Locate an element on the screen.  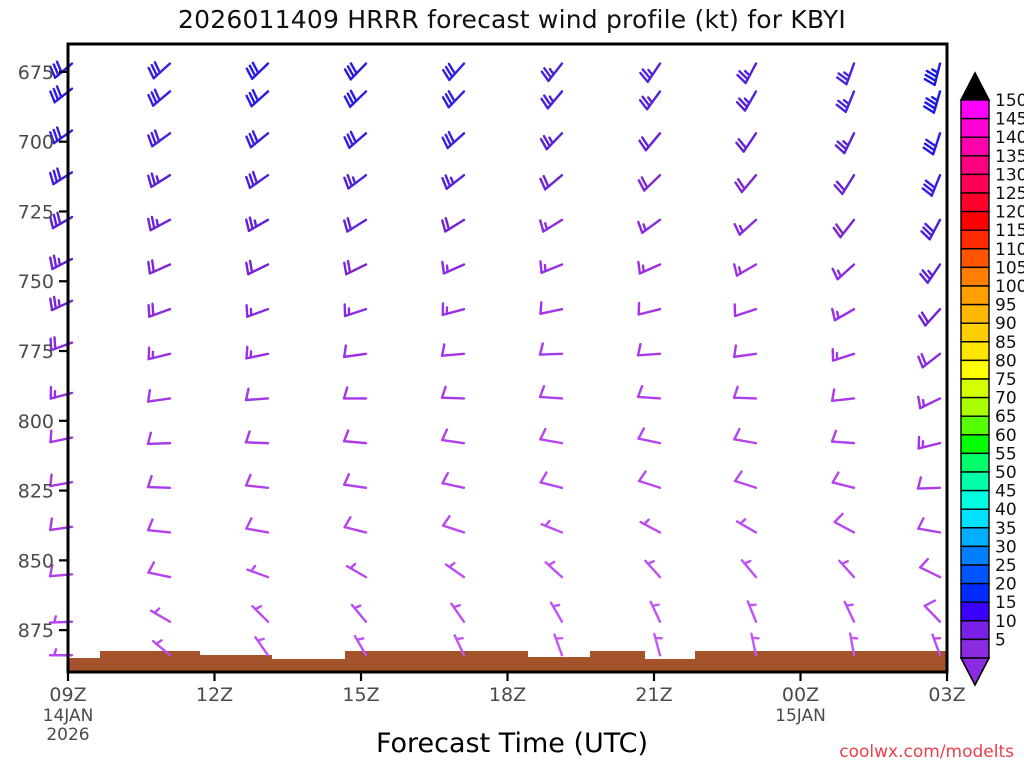
y-tick-label: 675 is located at coordinates (36, 73).